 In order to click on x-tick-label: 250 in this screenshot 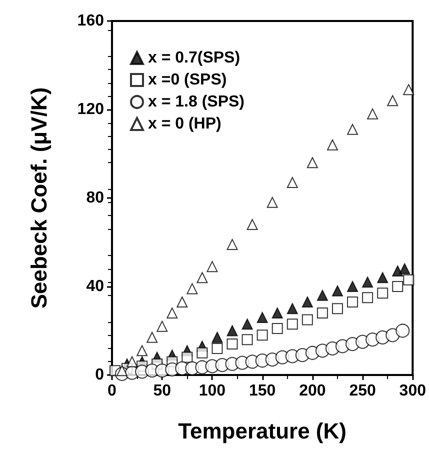, I will do `click(362, 391)`.